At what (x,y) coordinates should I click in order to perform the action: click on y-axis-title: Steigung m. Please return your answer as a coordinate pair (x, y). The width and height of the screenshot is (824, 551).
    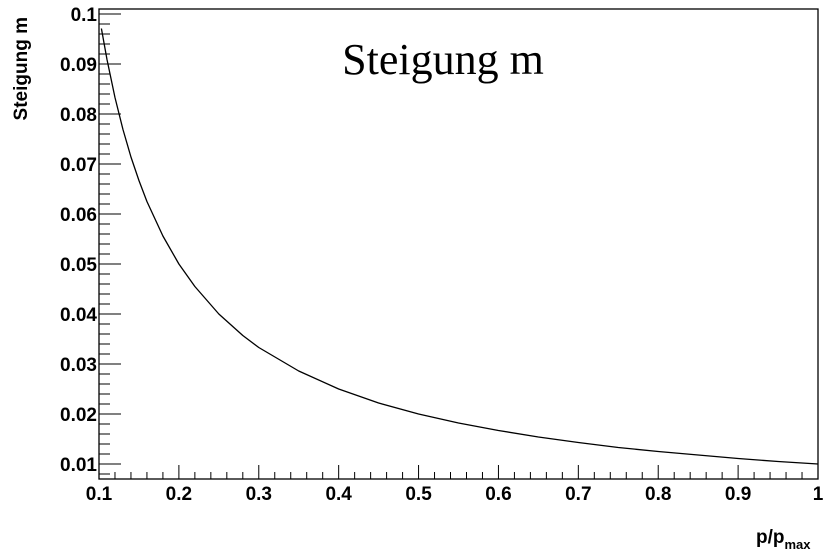
    Looking at the image, I should click on (21, 68).